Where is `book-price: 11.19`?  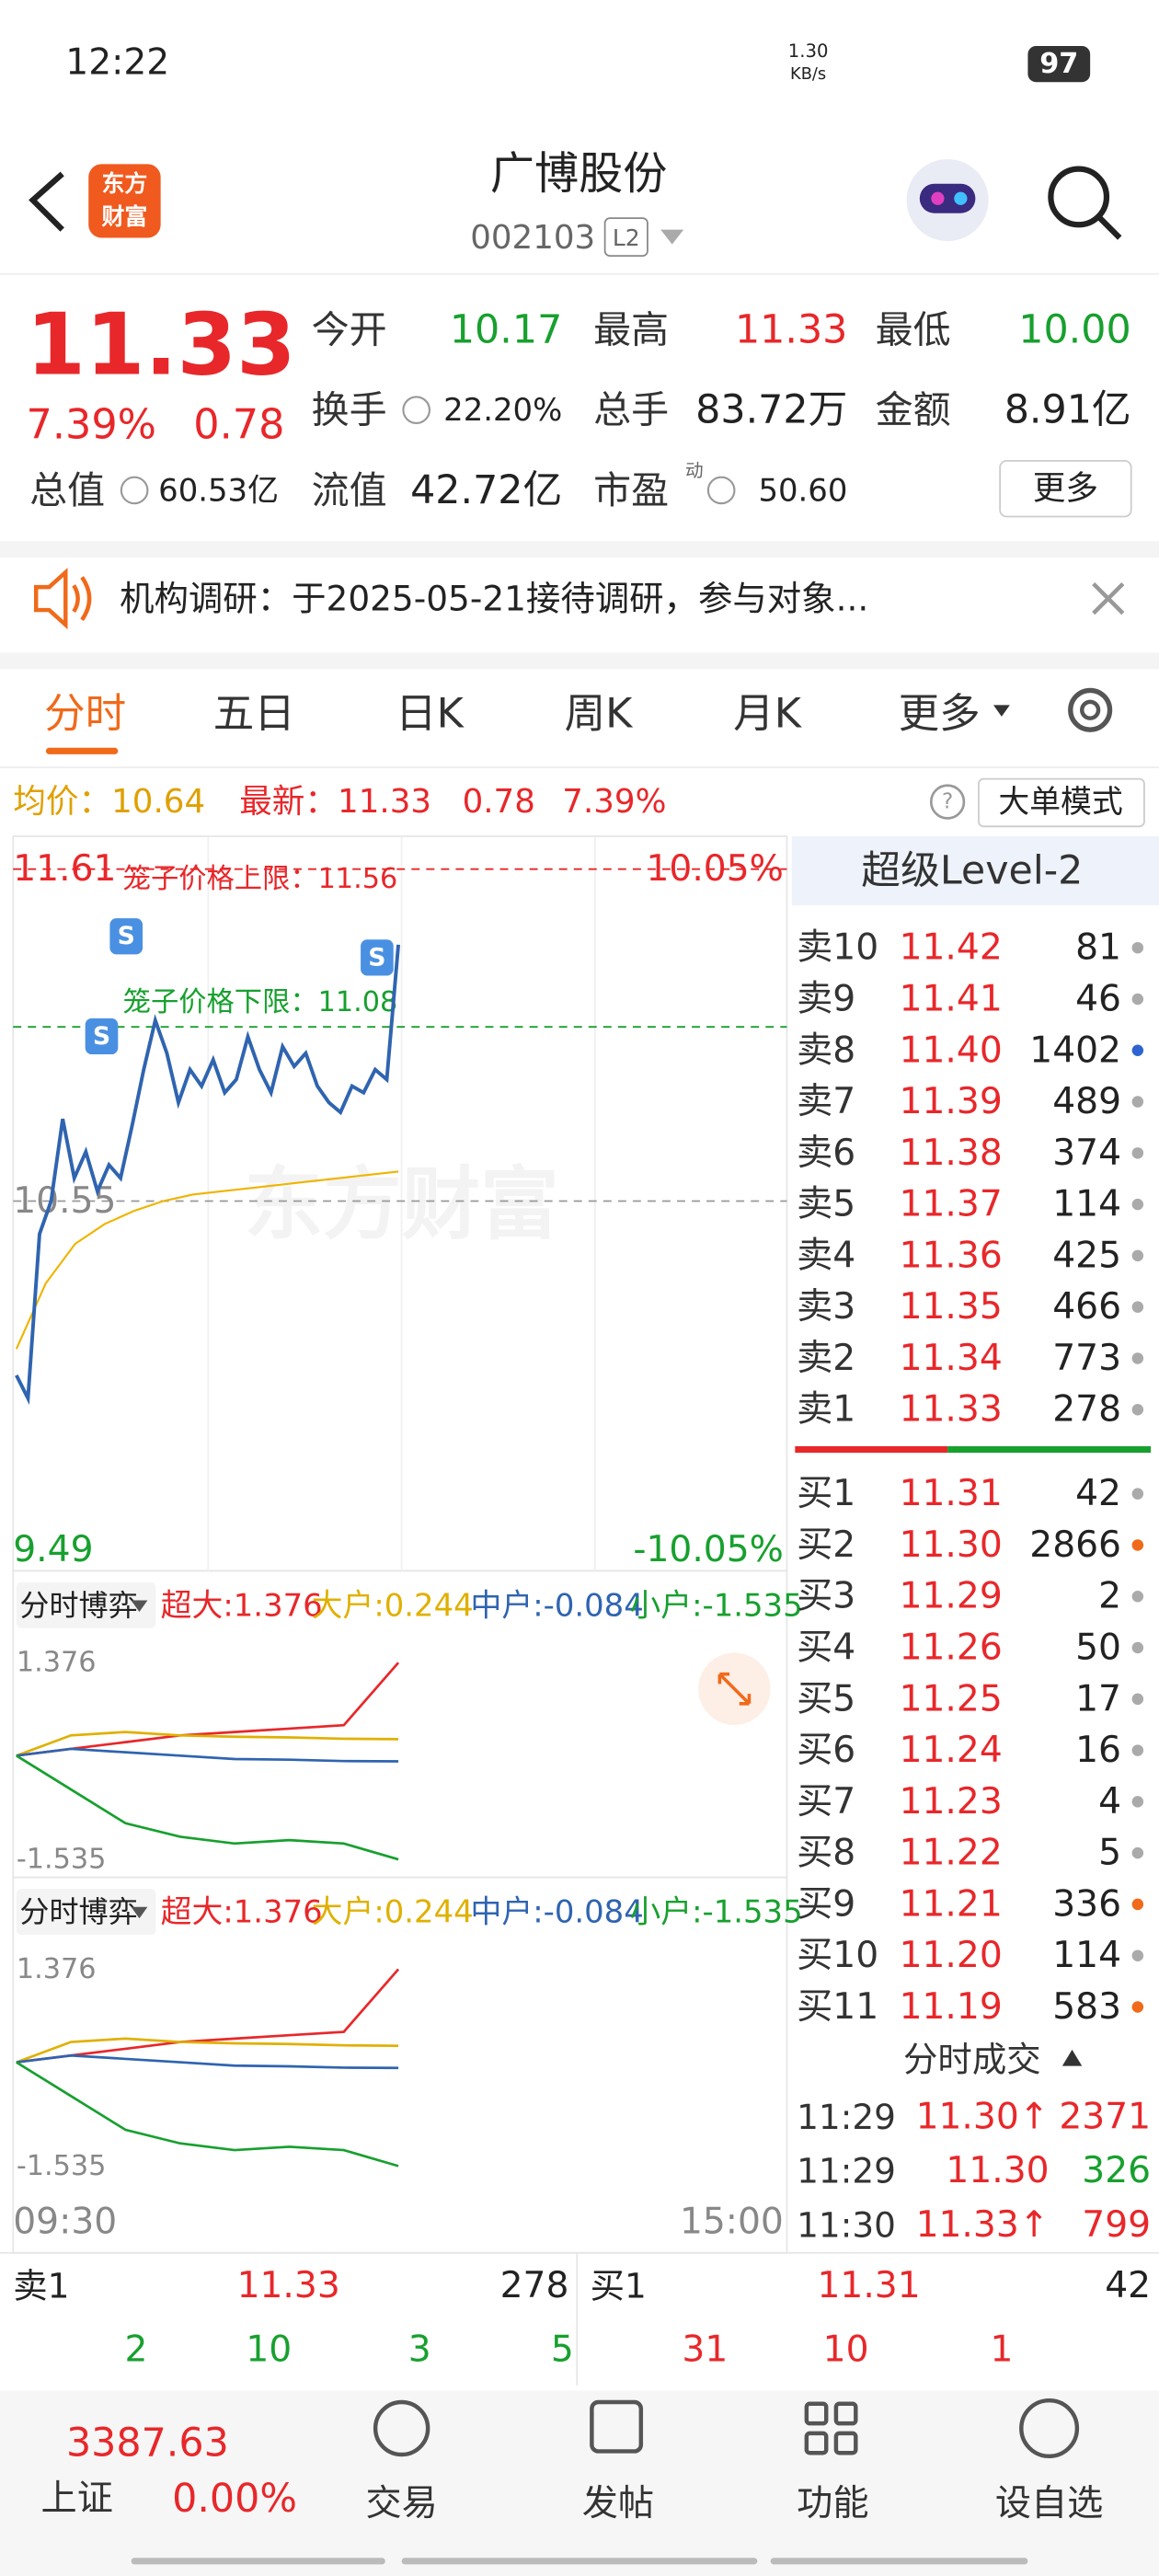 book-price: 11.19 is located at coordinates (951, 2007).